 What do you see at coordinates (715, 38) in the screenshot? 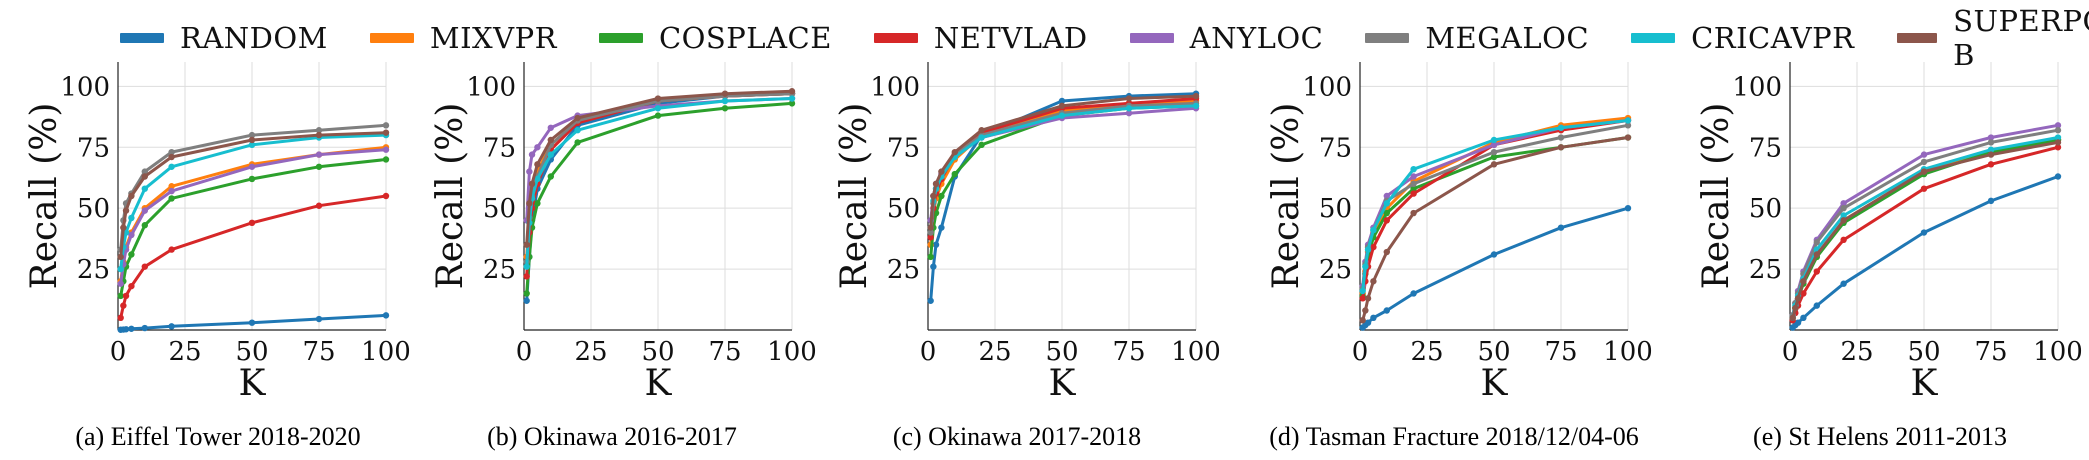
I see `legend-item-cosplace: COSPLACE` at bounding box center [715, 38].